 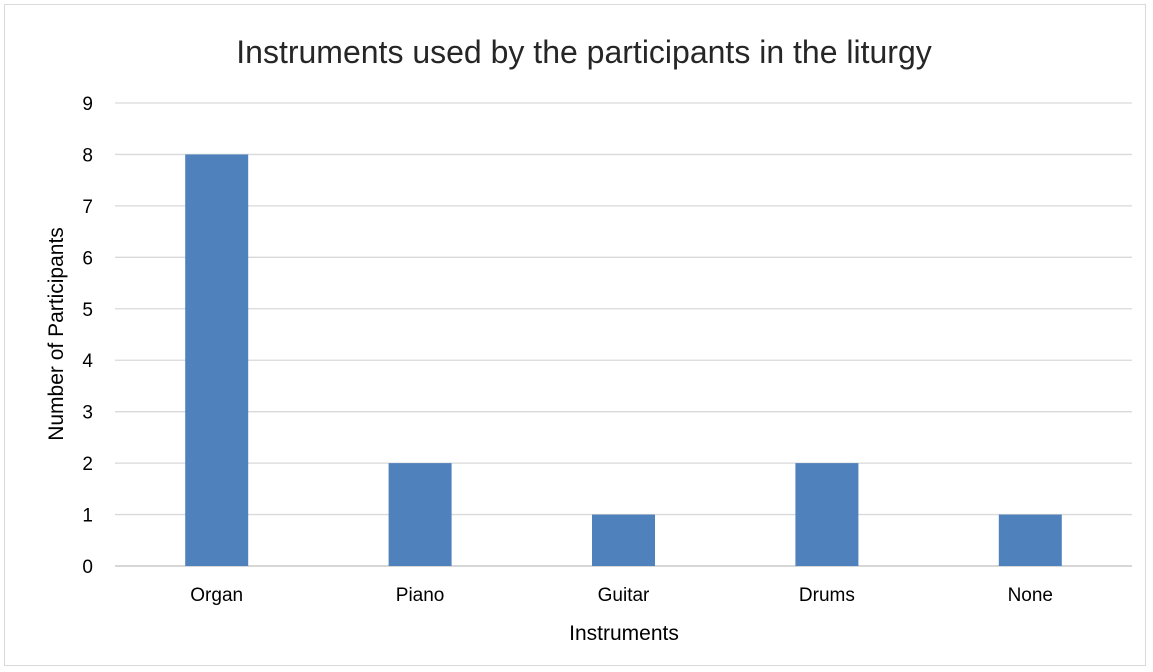 I want to click on y-tick-label: 2, so click(x=87, y=464).